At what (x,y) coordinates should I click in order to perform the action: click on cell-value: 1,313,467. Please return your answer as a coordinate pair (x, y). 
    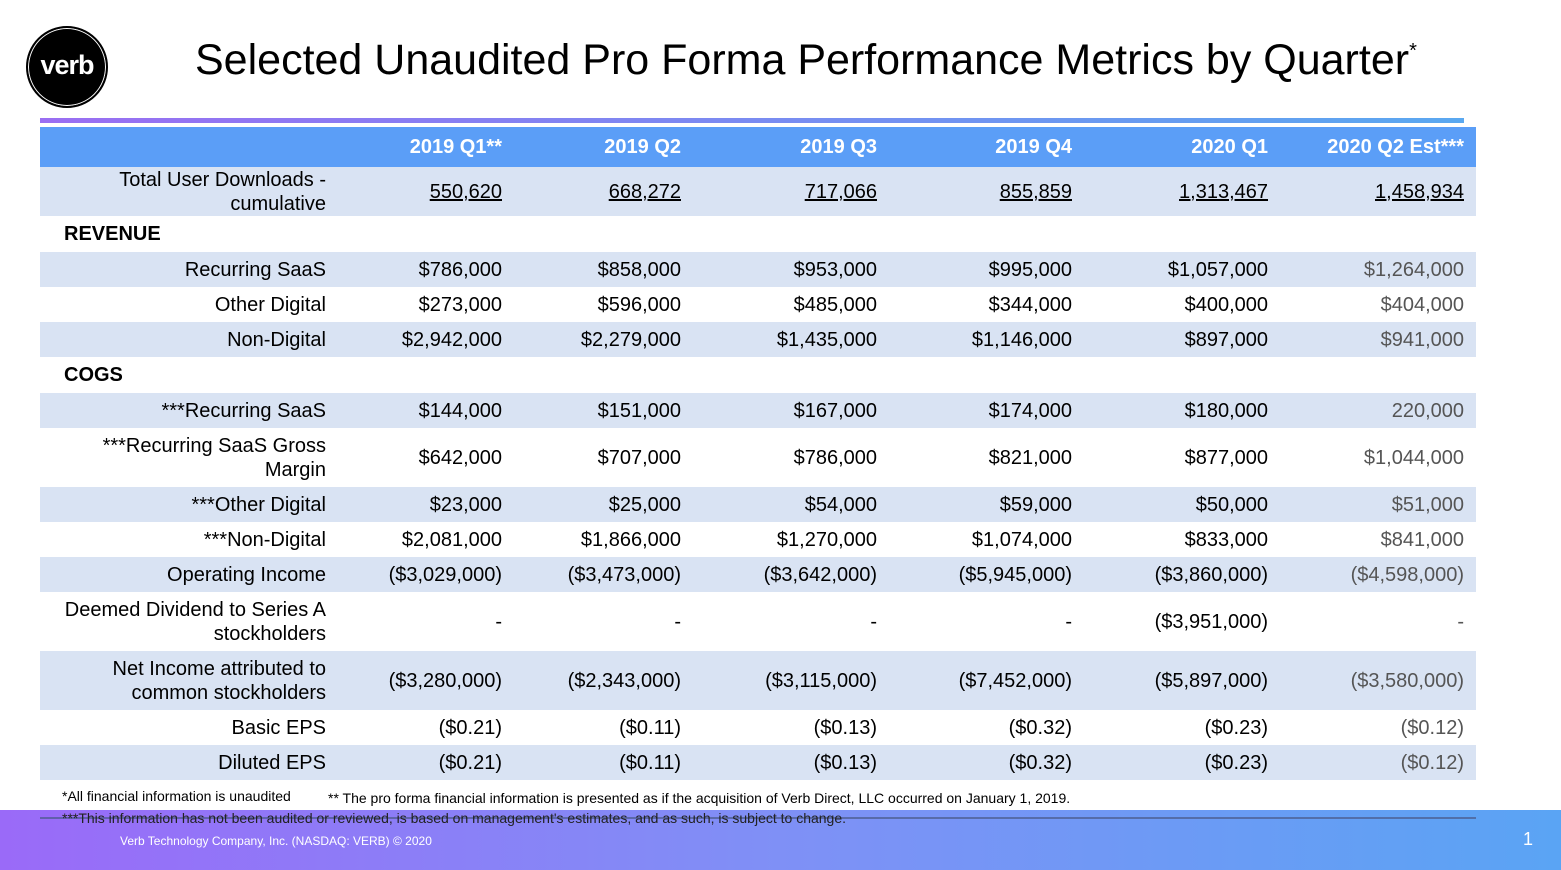
    Looking at the image, I should click on (1182, 191).